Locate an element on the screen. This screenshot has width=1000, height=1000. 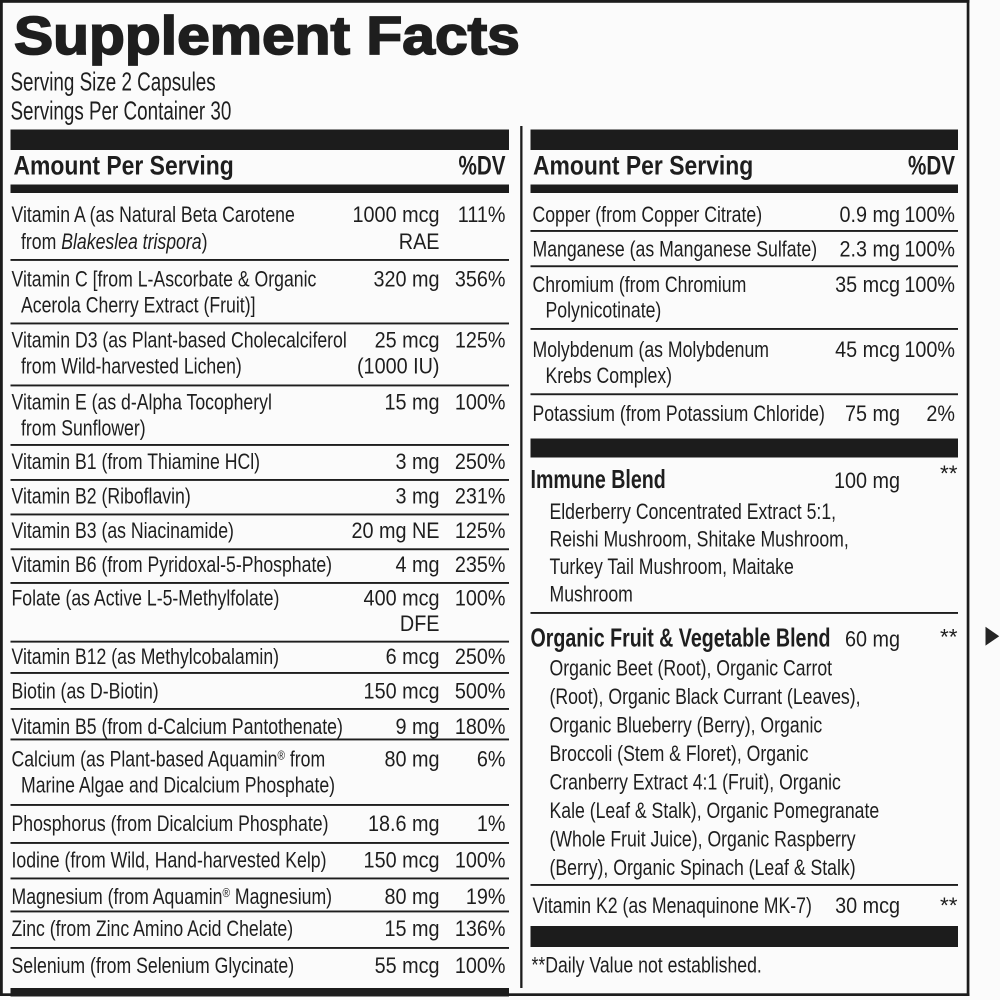
svg-text: 500% is located at coordinates (480, 691).